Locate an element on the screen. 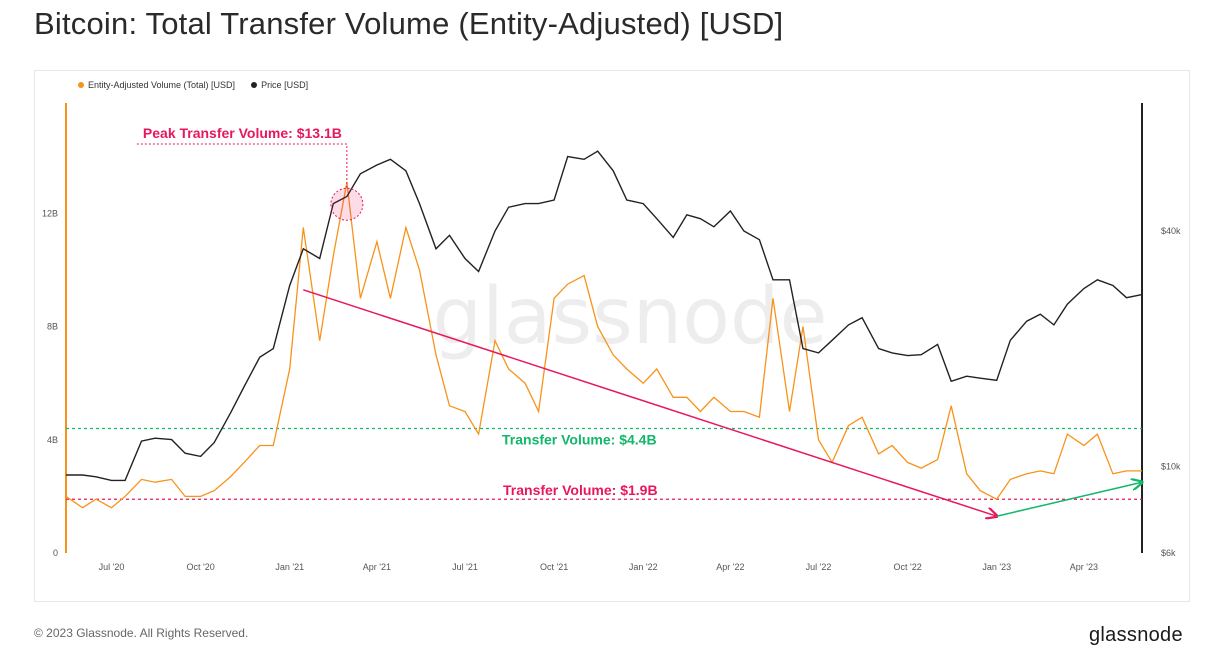  legend-item-price: Price [USD] is located at coordinates (279, 85).